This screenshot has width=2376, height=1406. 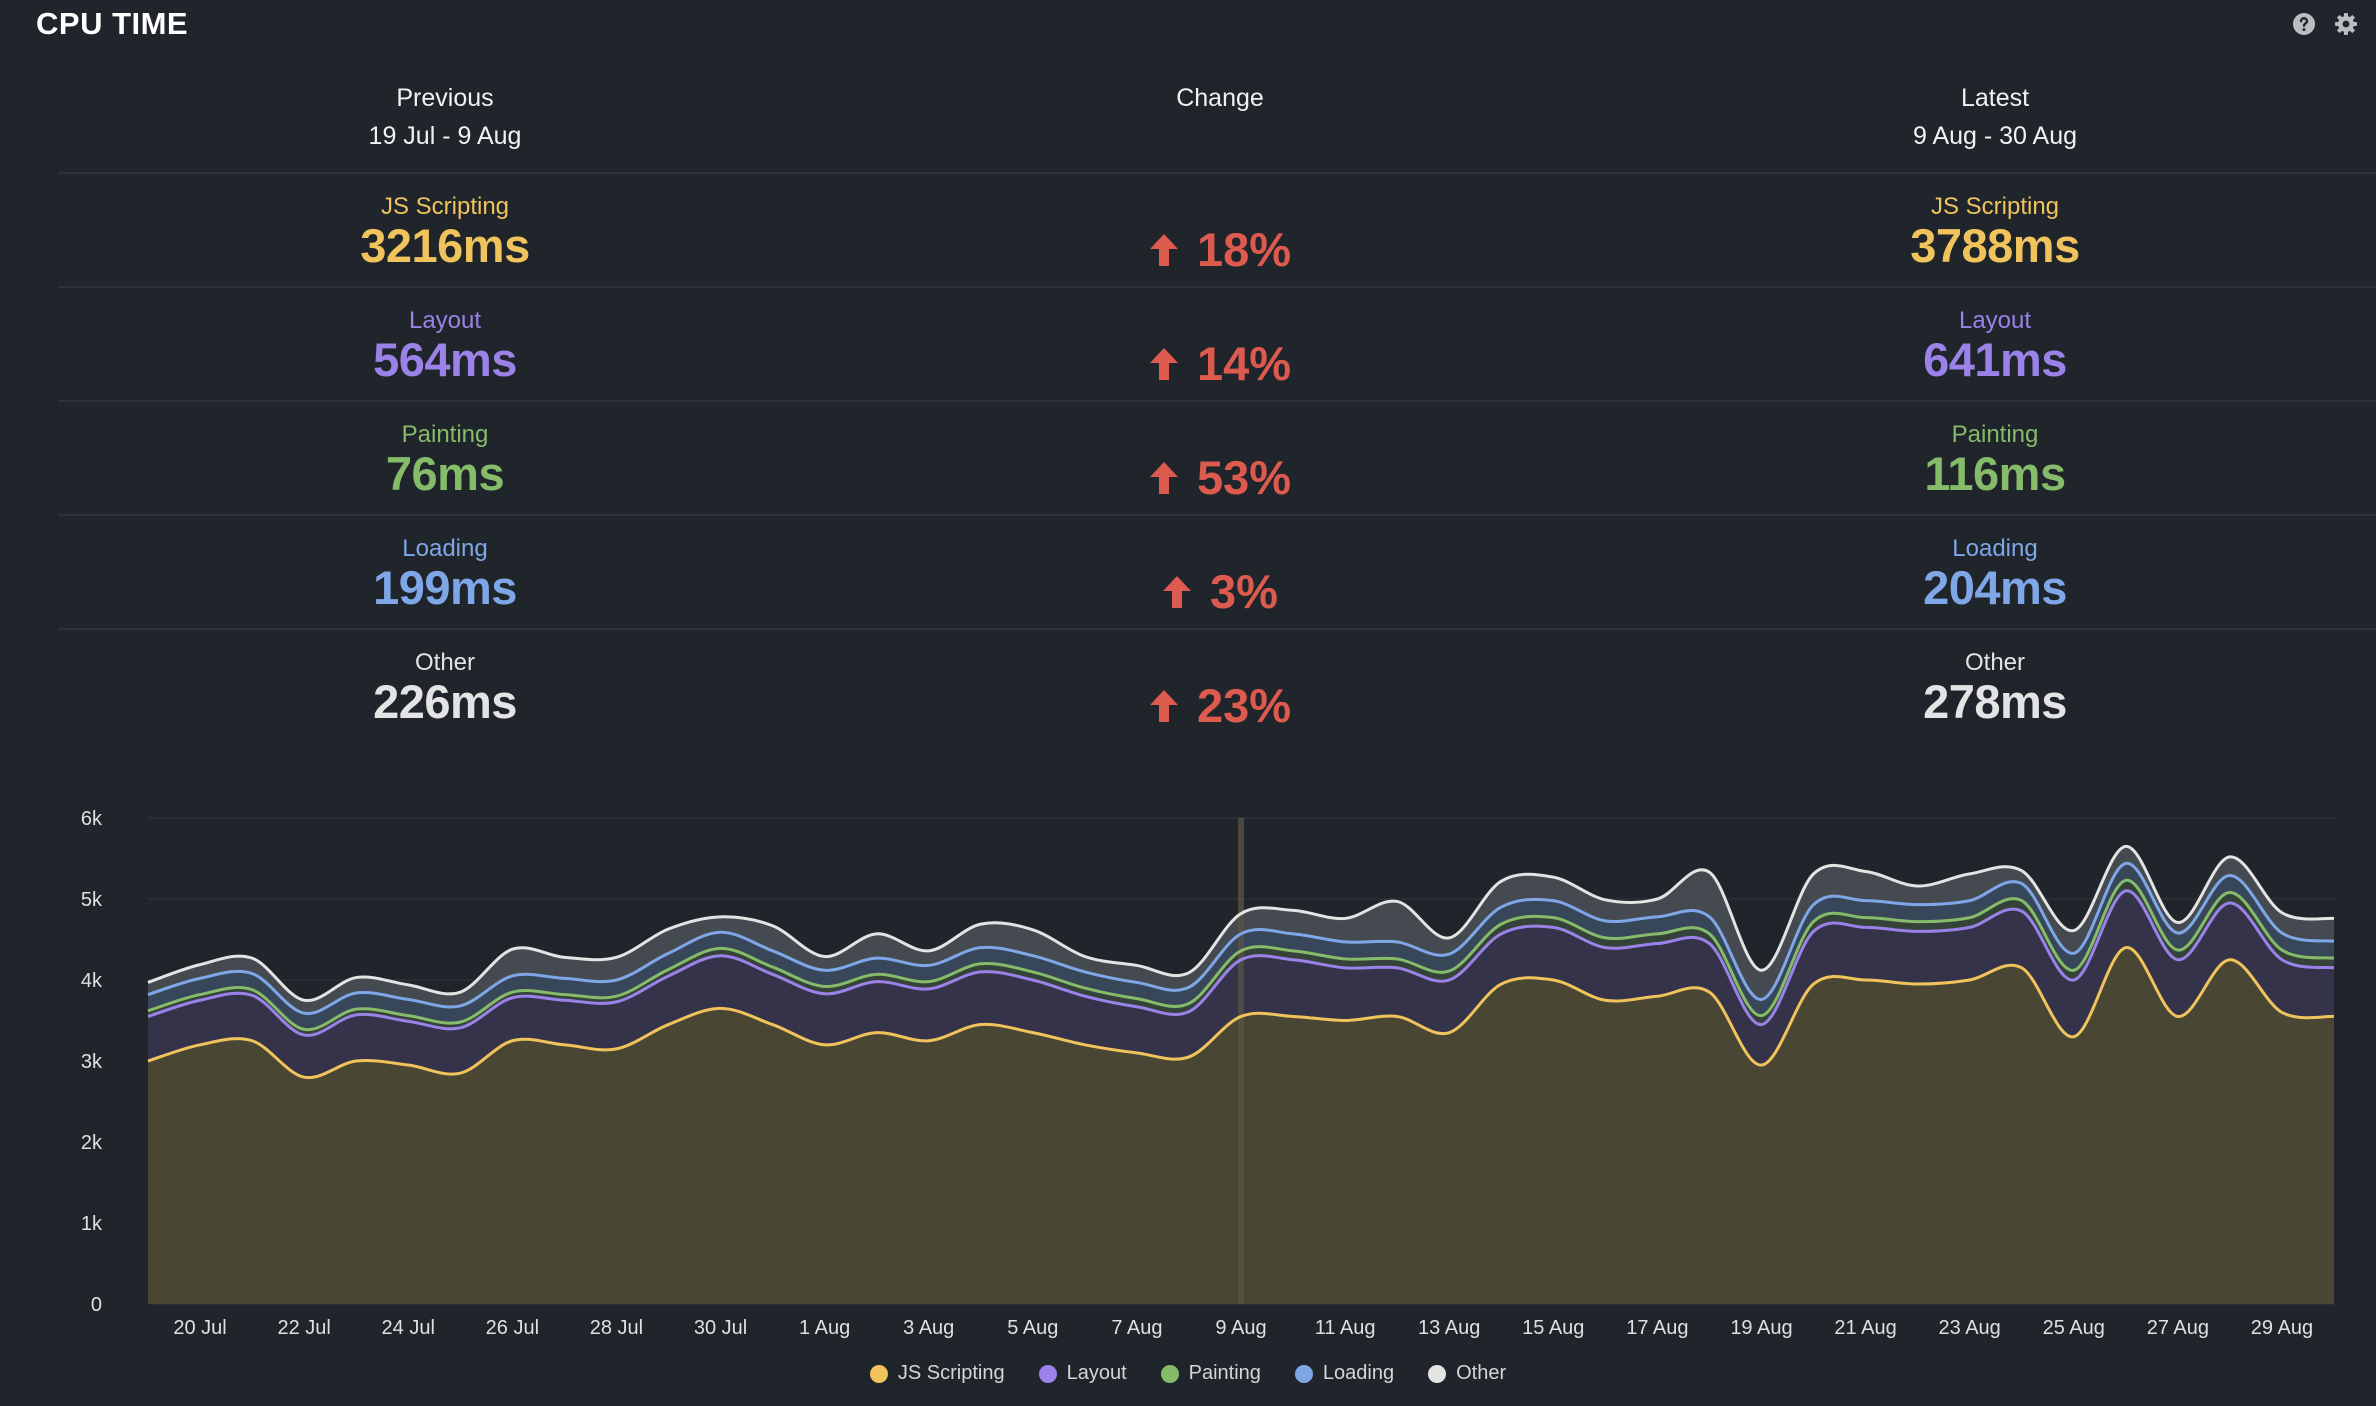 What do you see at coordinates (2074, 1328) in the screenshot?
I see `x-tick-label: 25 Aug` at bounding box center [2074, 1328].